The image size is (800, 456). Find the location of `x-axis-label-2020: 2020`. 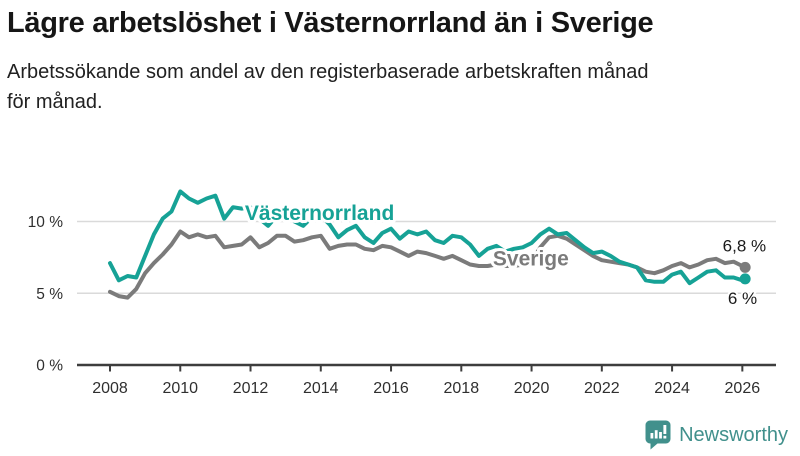

x-axis-label-2020: 2020 is located at coordinates (532, 388).